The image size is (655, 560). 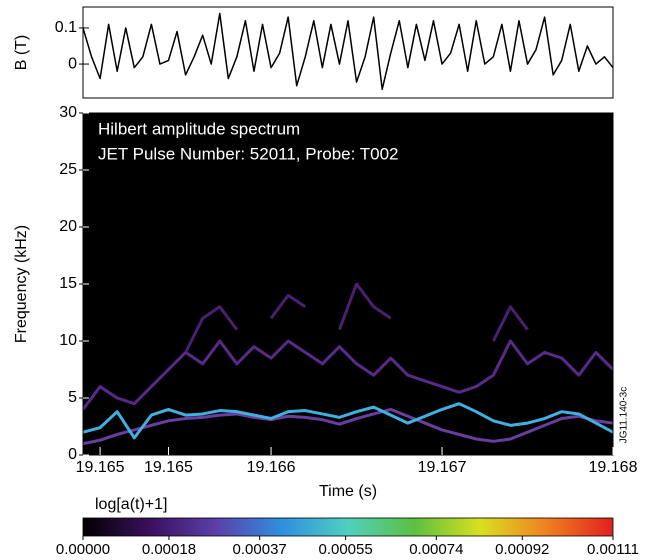 I want to click on colorbar-tick-label: 0.00000, so click(x=83, y=549).